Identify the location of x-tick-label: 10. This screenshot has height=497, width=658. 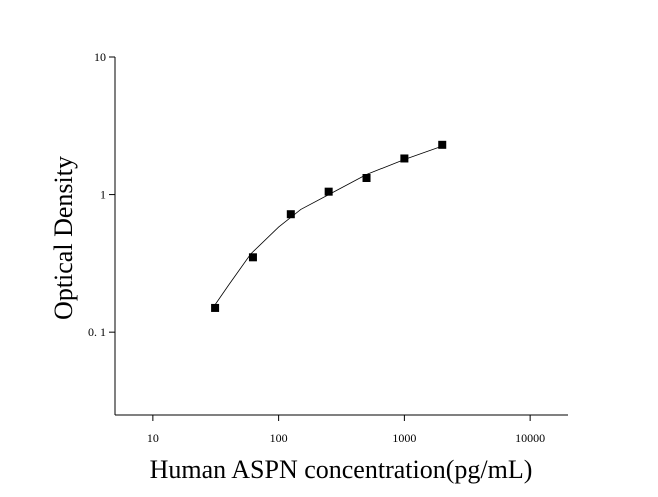
(153, 438).